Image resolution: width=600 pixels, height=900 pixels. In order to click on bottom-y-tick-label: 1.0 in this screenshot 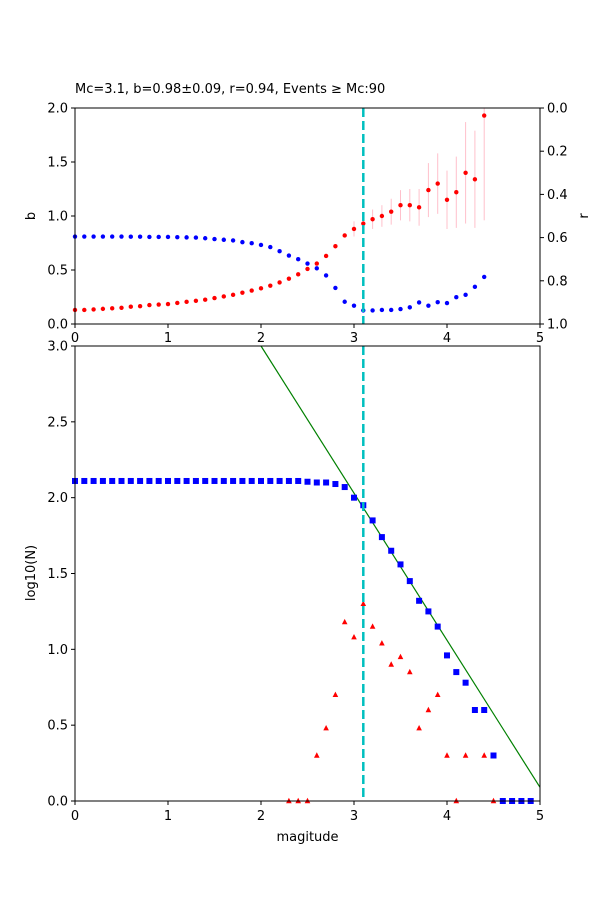, I will do `click(57, 650)`.